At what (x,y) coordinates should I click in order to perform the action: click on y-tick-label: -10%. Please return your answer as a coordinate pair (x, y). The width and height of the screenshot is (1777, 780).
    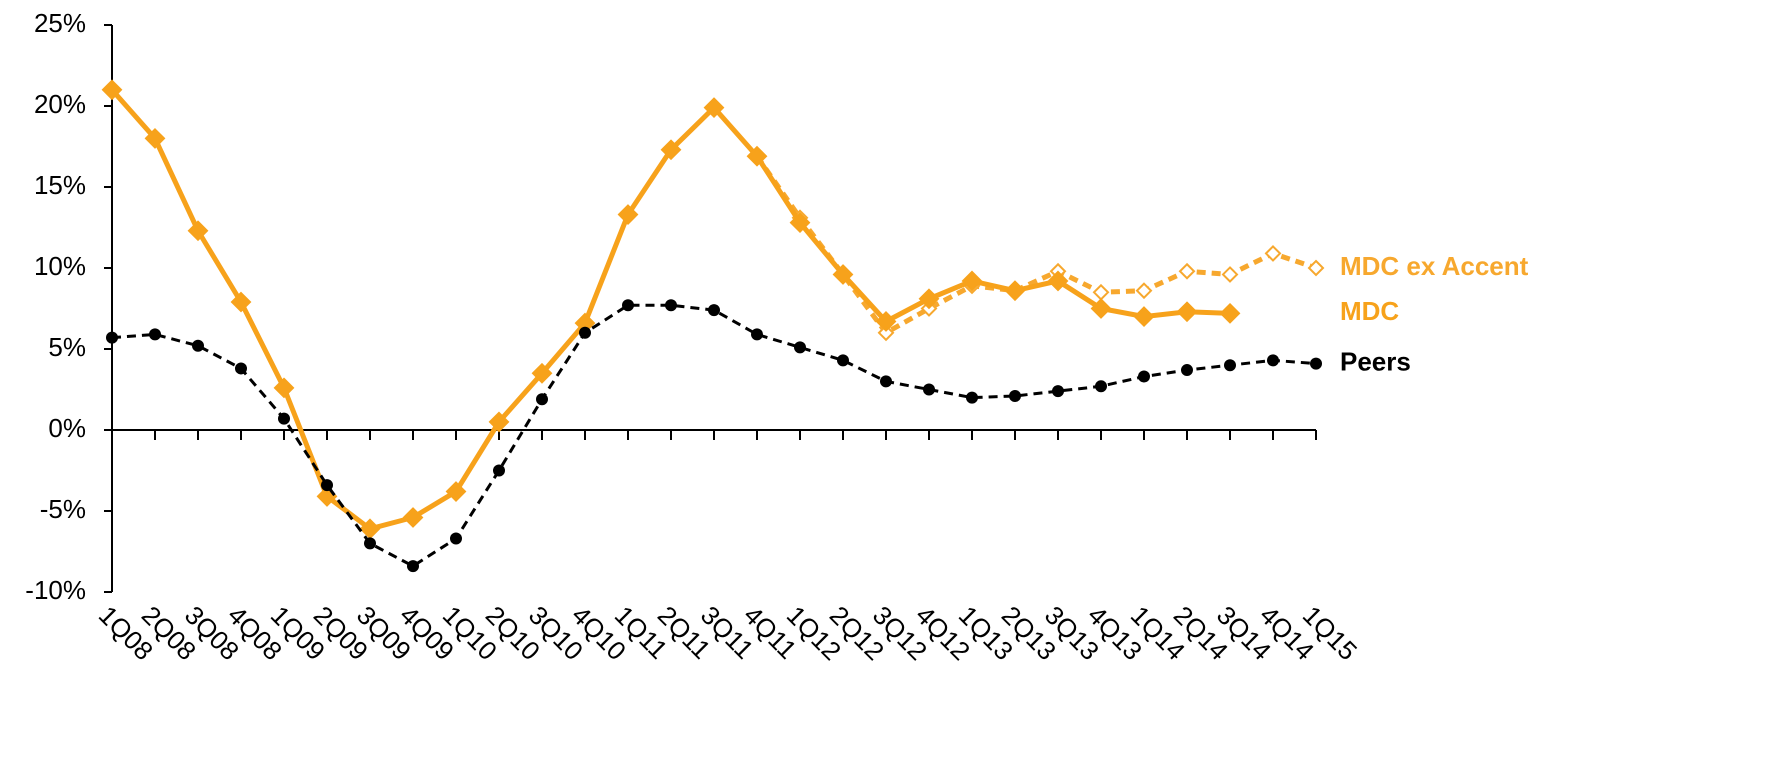
    Looking at the image, I should click on (55, 590).